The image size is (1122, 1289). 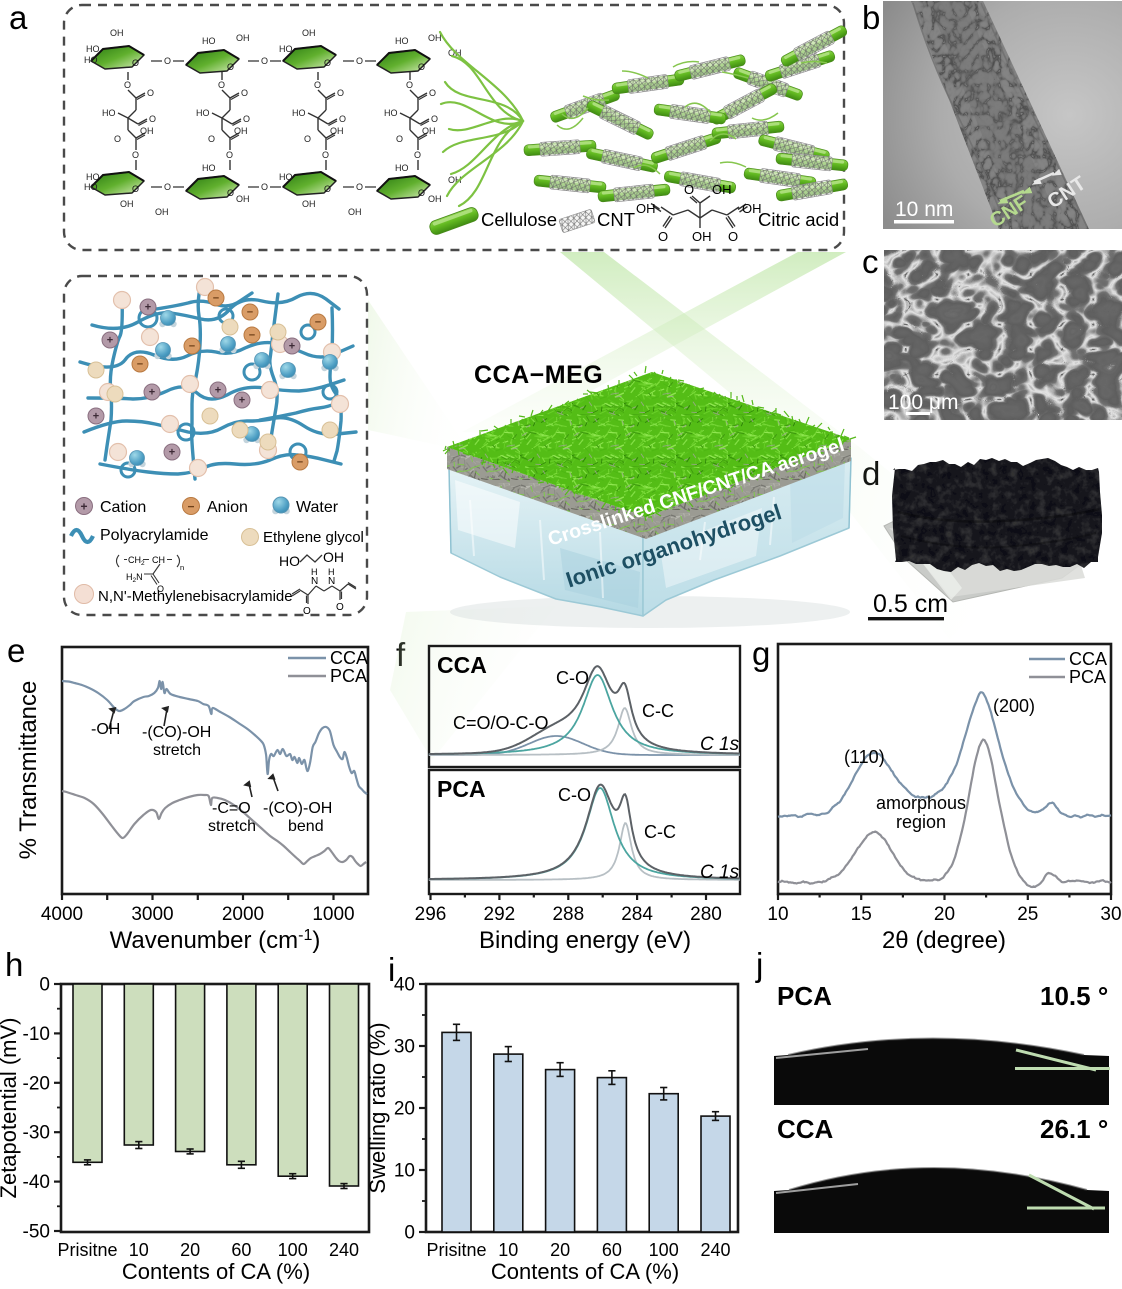 I want to click on svg-text: 60, so click(x=241, y=1250).